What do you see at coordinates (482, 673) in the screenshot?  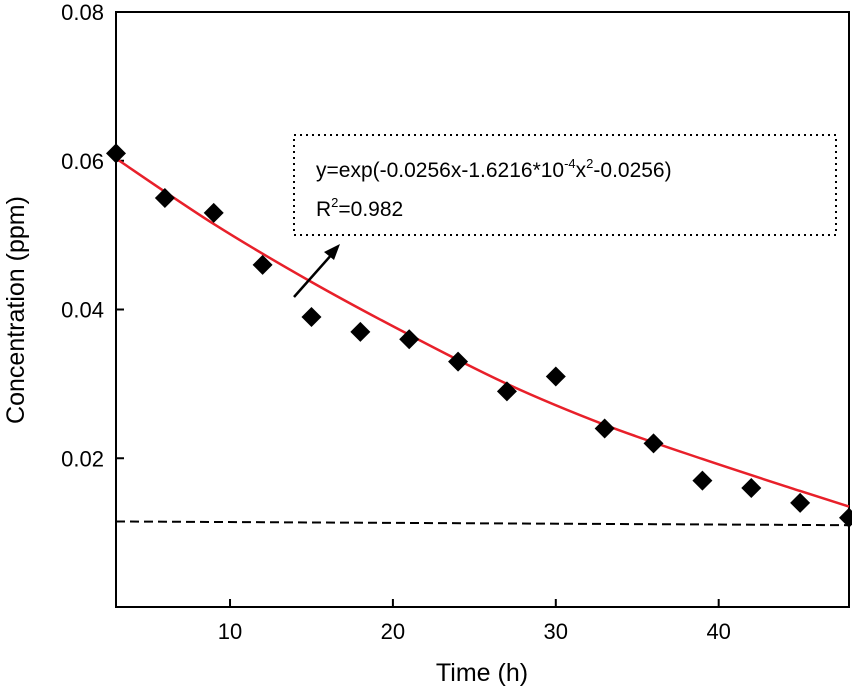 I see `x-axis-title: Time (h)` at bounding box center [482, 673].